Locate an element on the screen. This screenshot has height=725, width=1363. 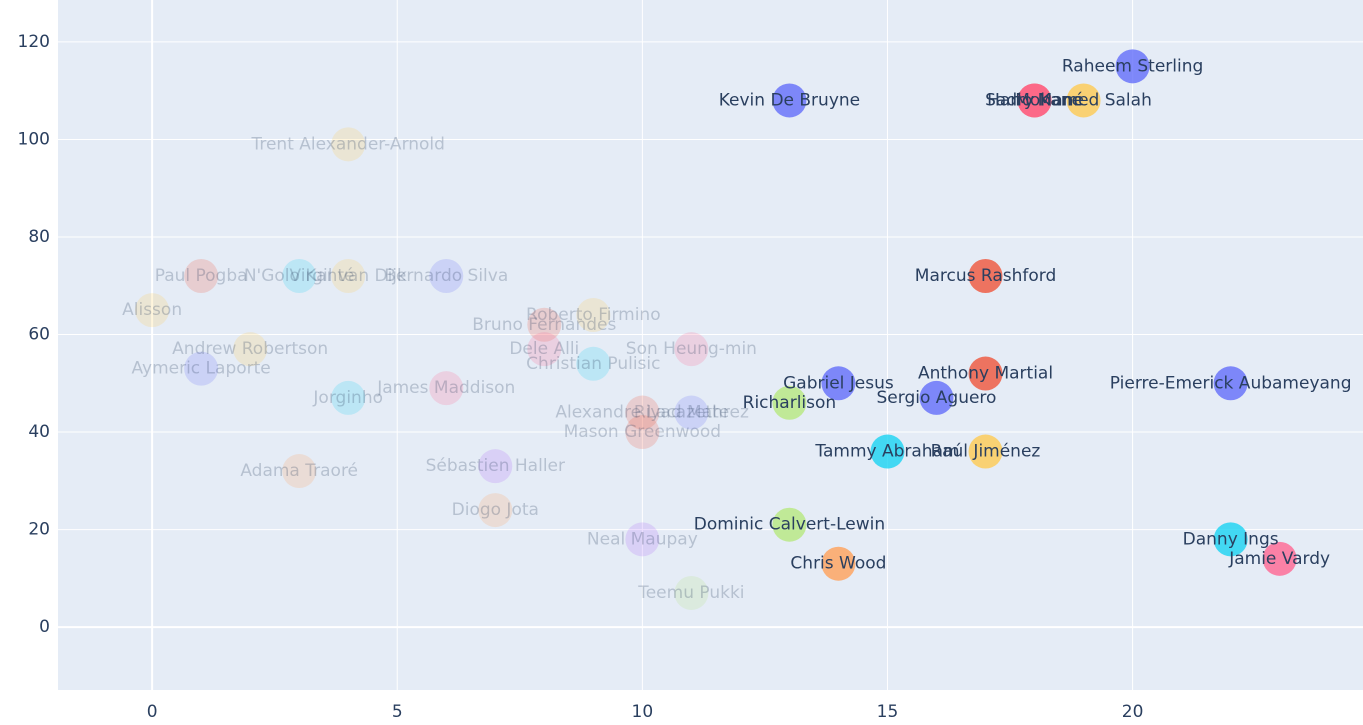
point-label: Sergio Aguero is located at coordinates (937, 398).